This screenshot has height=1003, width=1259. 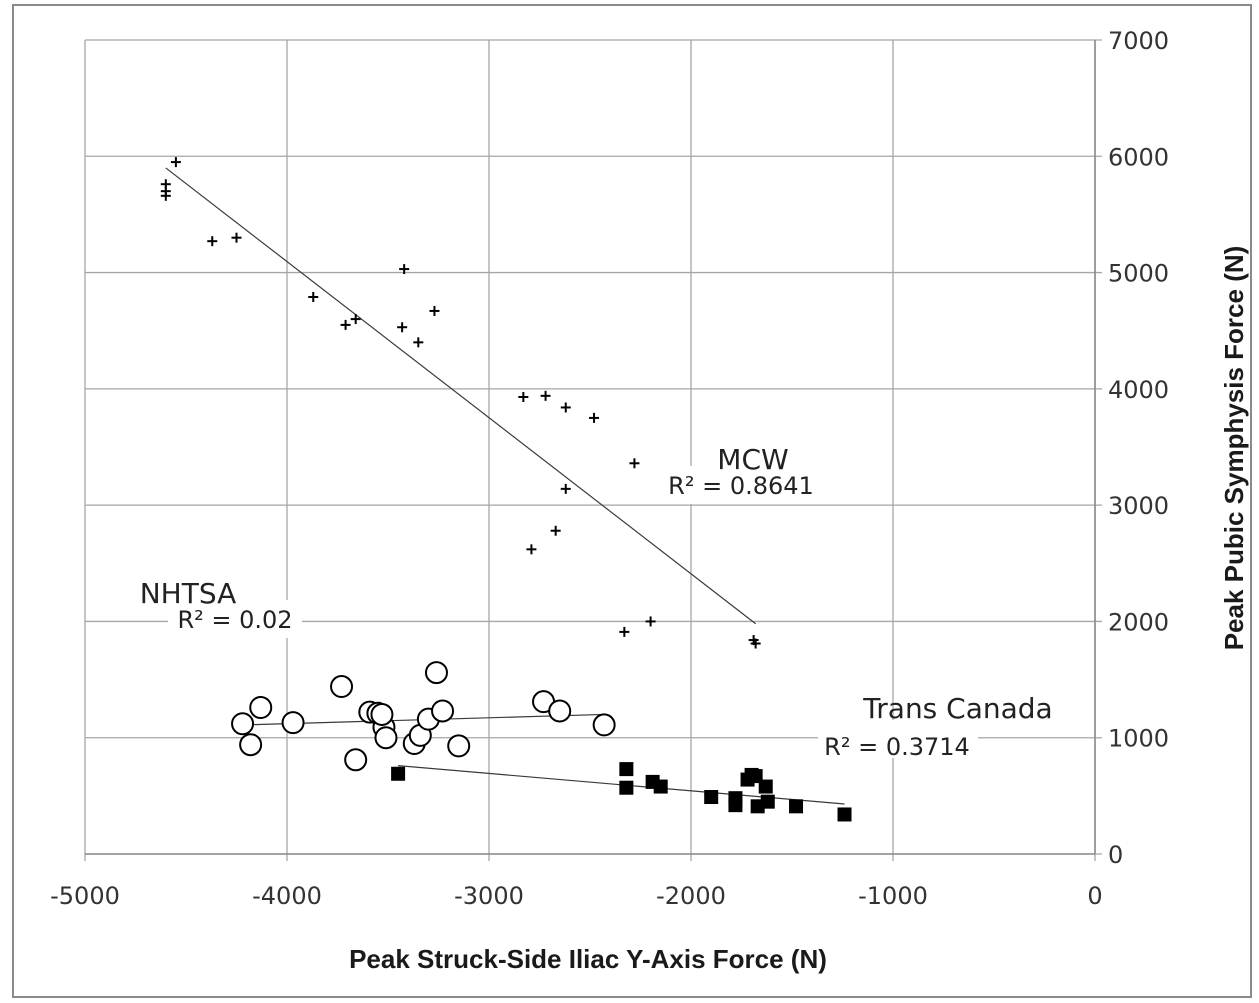 What do you see at coordinates (1138, 622) in the screenshot?
I see `y-tick-label: 2000` at bounding box center [1138, 622].